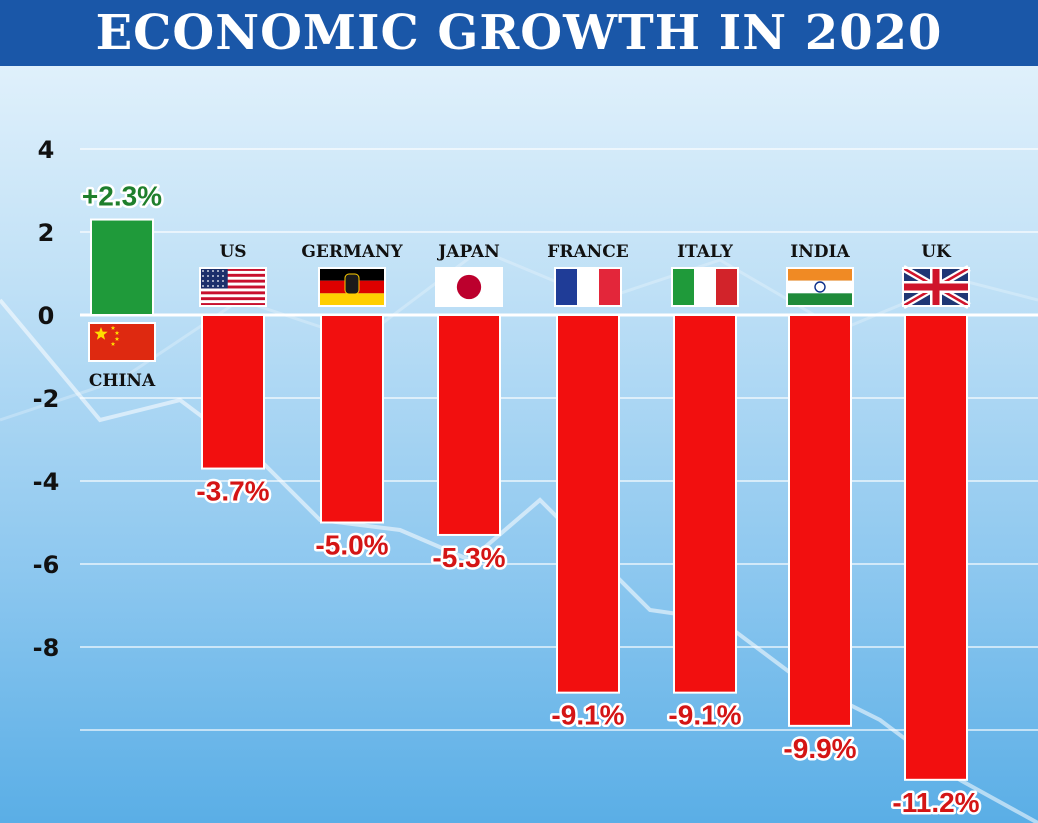 Image resolution: width=1038 pixels, height=823 pixels. I want to click on y-tick-label: -8, so click(46, 648).